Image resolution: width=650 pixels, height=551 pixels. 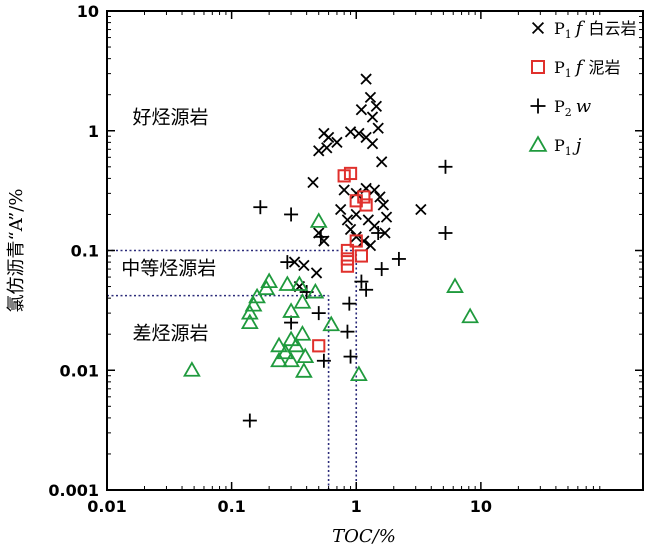 What do you see at coordinates (170, 334) in the screenshot?
I see `region-label: 差烃源岩` at bounding box center [170, 334].